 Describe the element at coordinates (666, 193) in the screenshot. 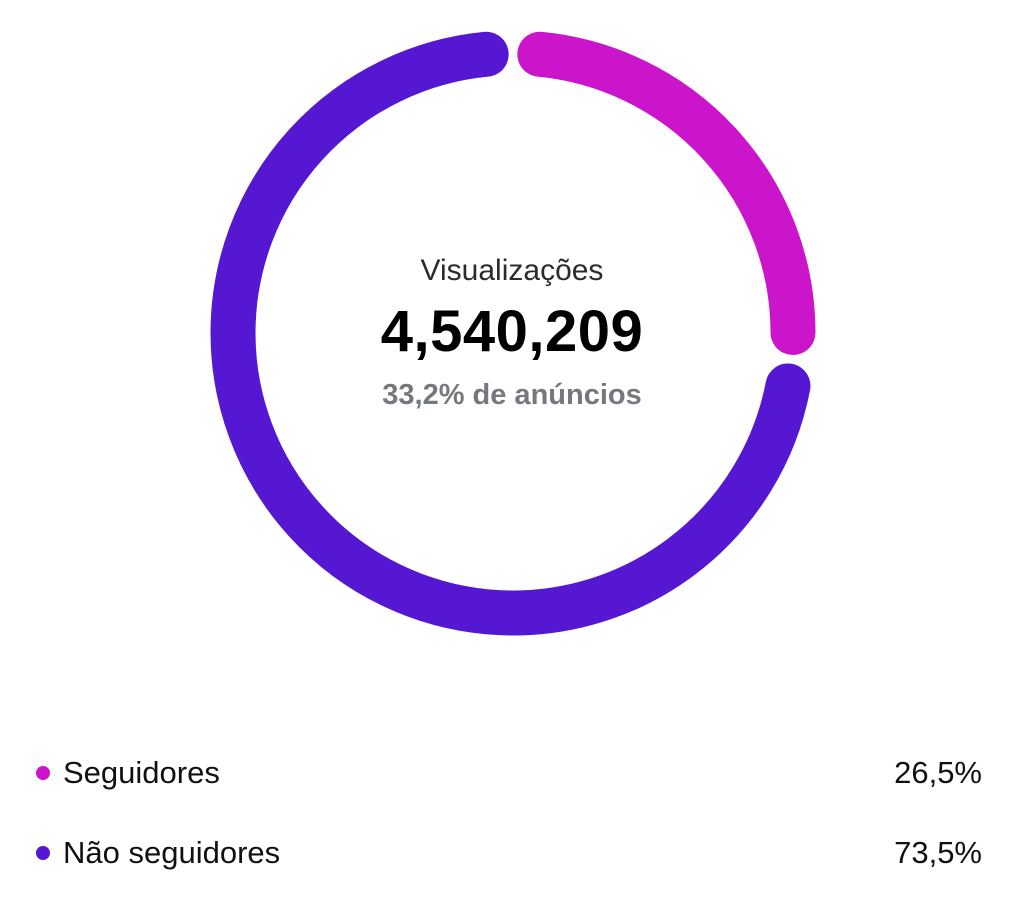

I see `donut-segment-seguidores` at that location.